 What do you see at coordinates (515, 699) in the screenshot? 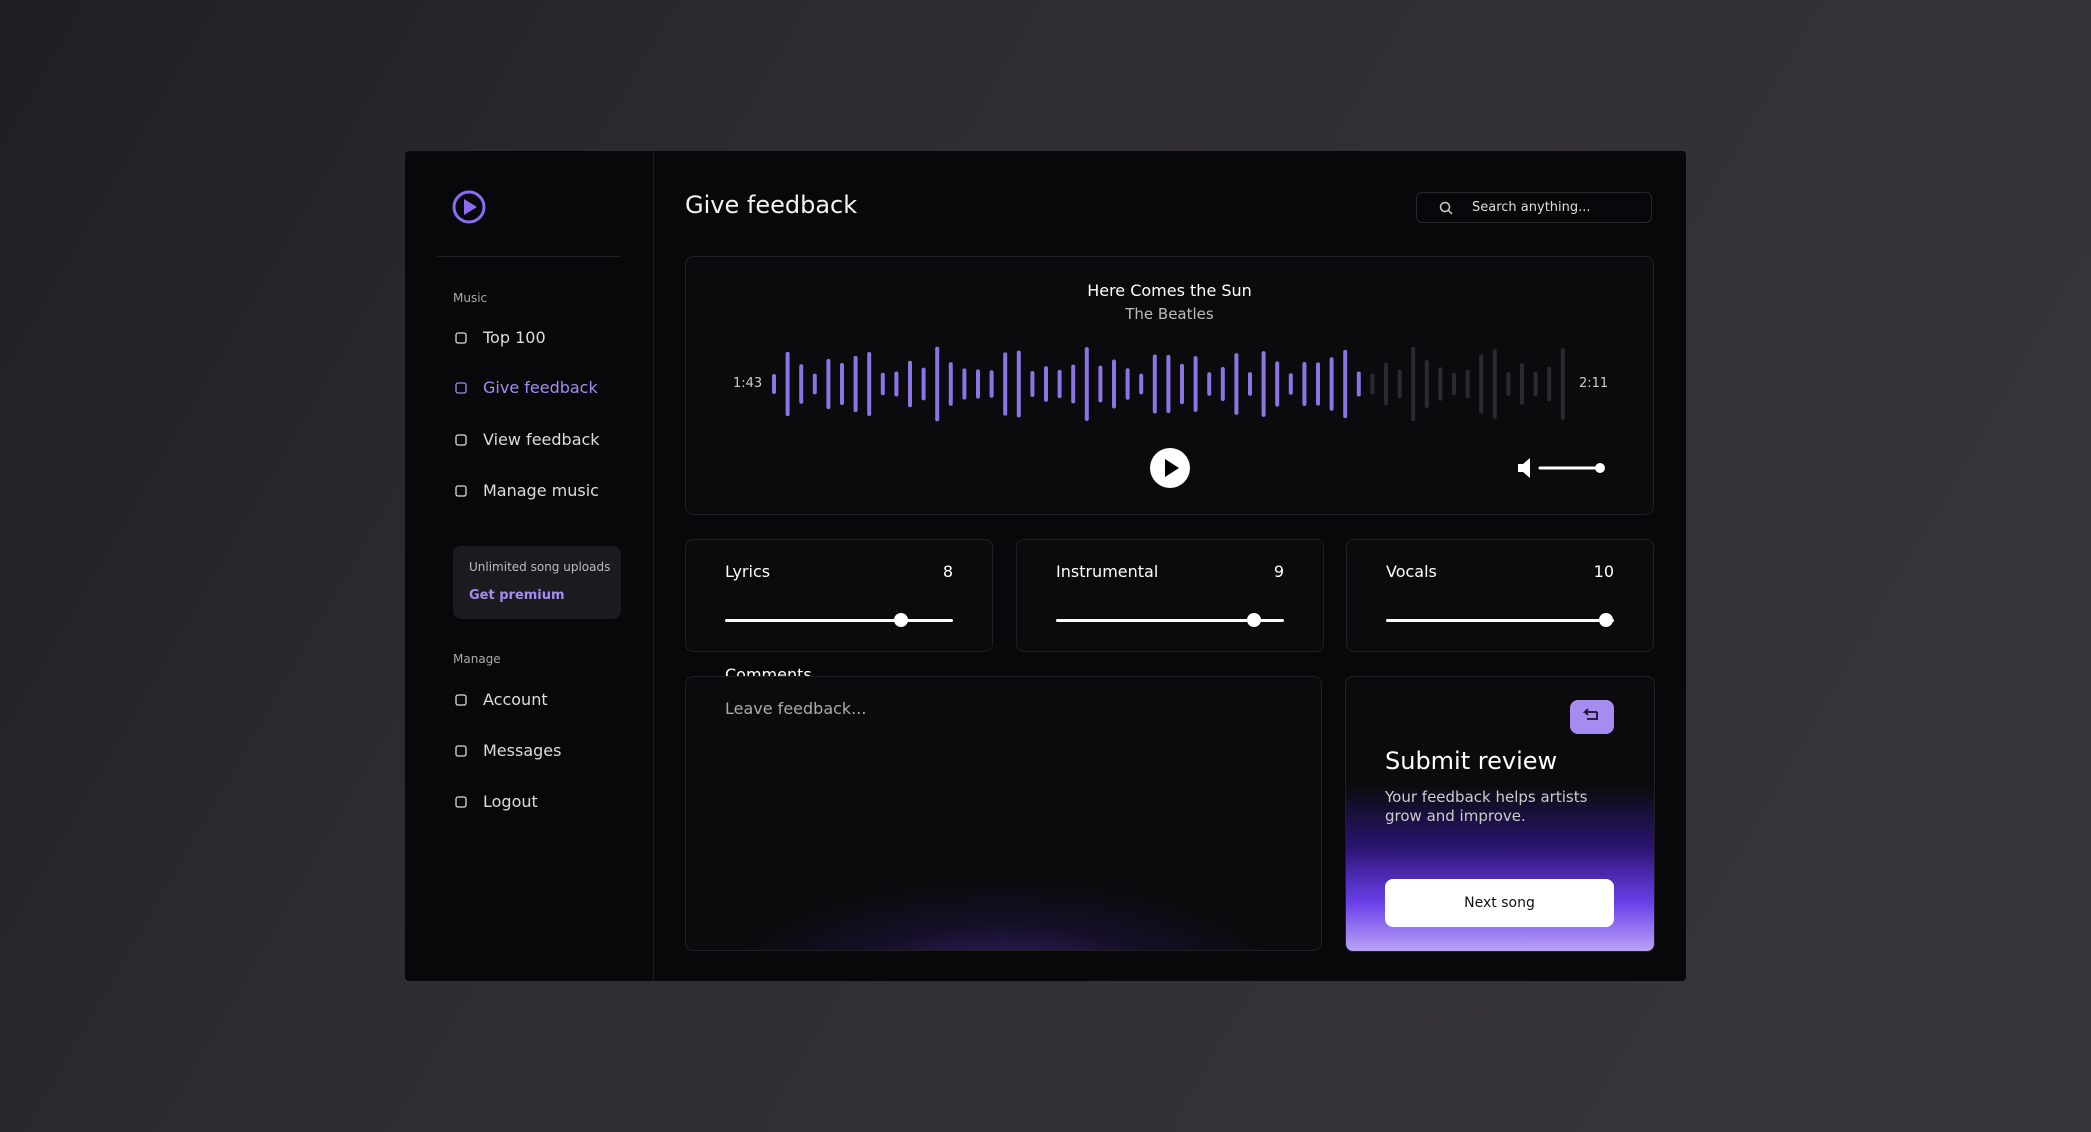
I see `nav-label: Account` at bounding box center [515, 699].